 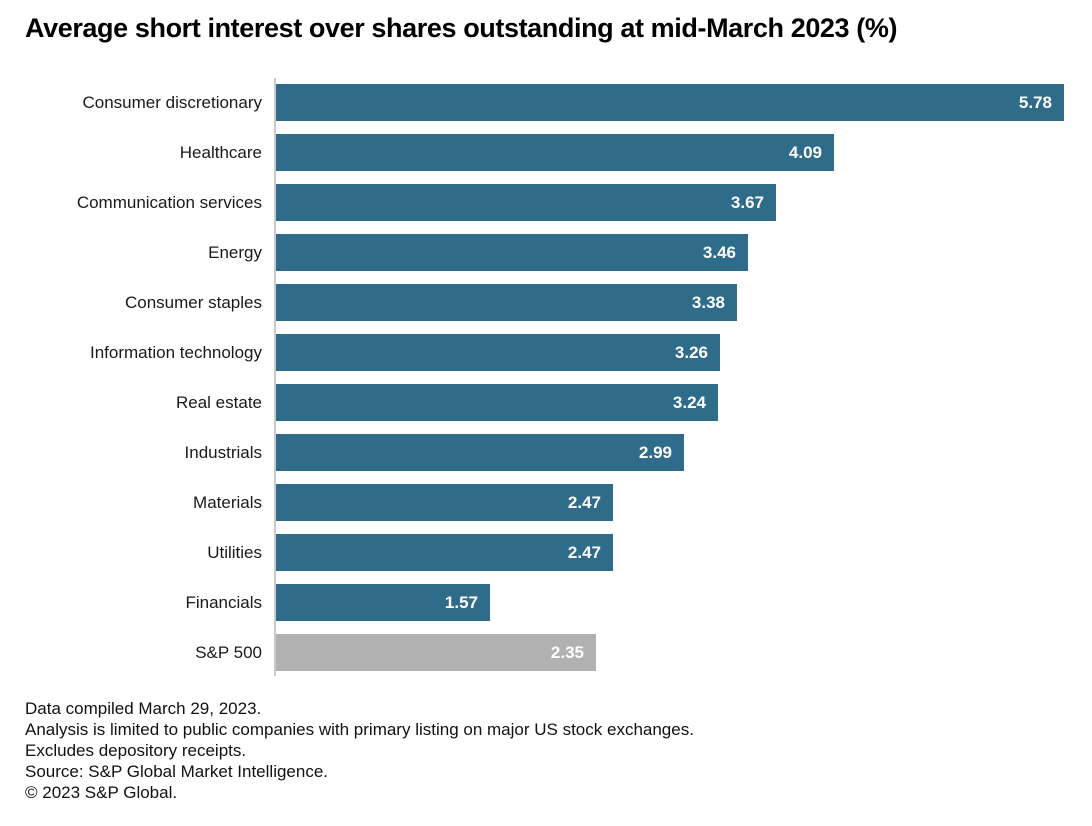 I want to click on value-label: 2.35, so click(x=567, y=652).